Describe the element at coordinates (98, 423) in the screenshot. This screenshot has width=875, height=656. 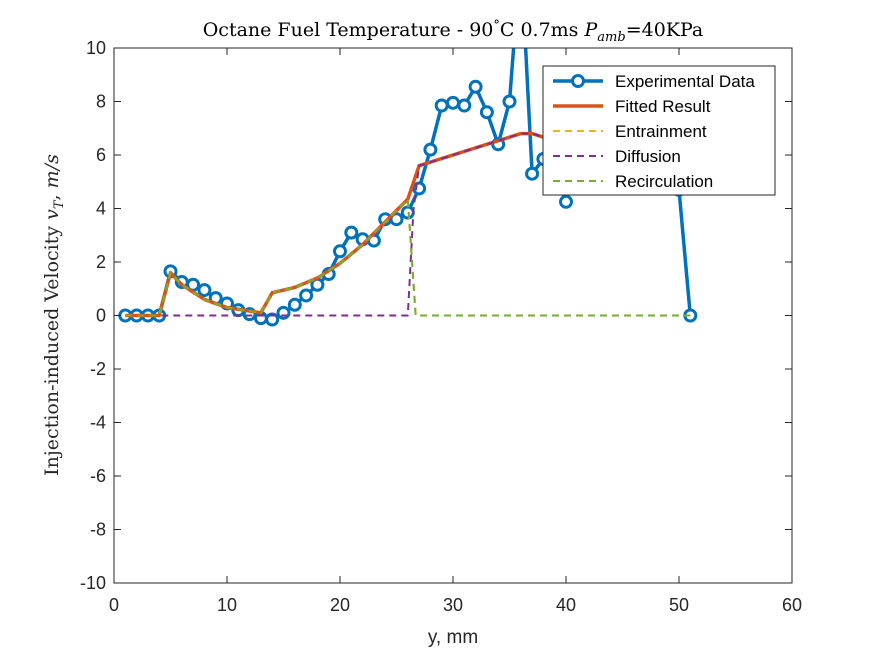
I see `y-tick-label: -4` at that location.